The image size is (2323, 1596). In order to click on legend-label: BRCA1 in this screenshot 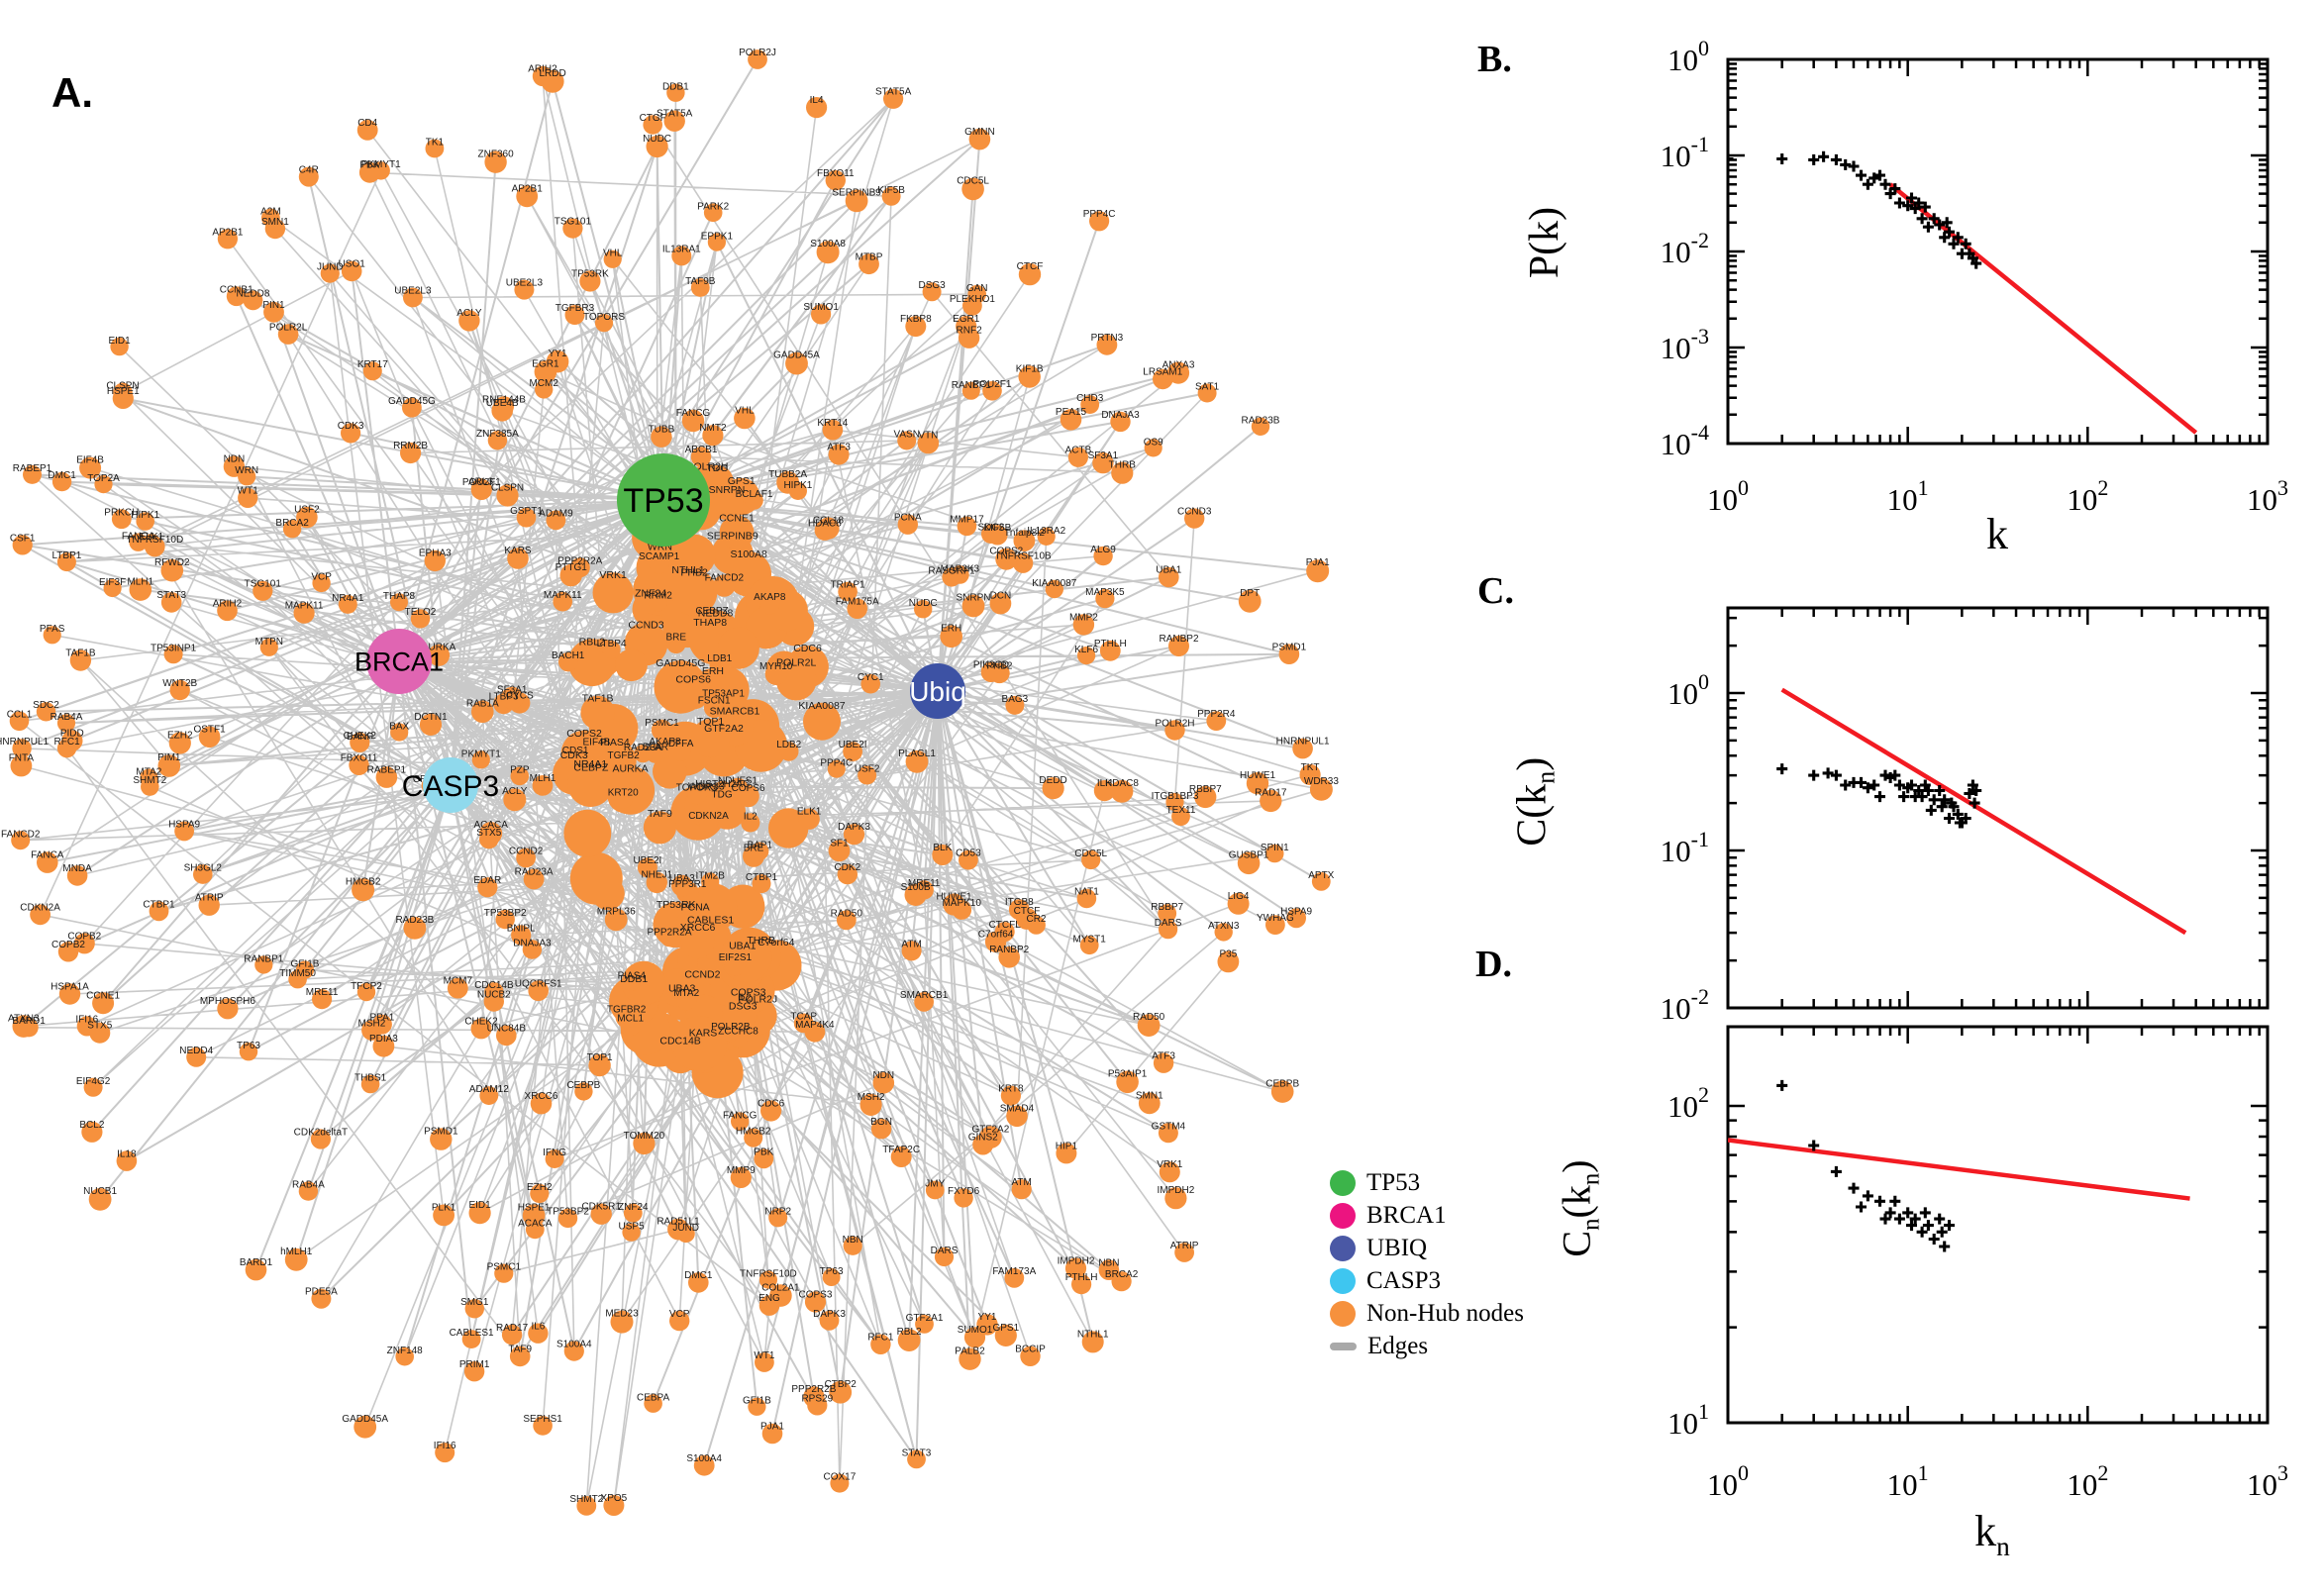, I will do `click(1406, 1215)`.